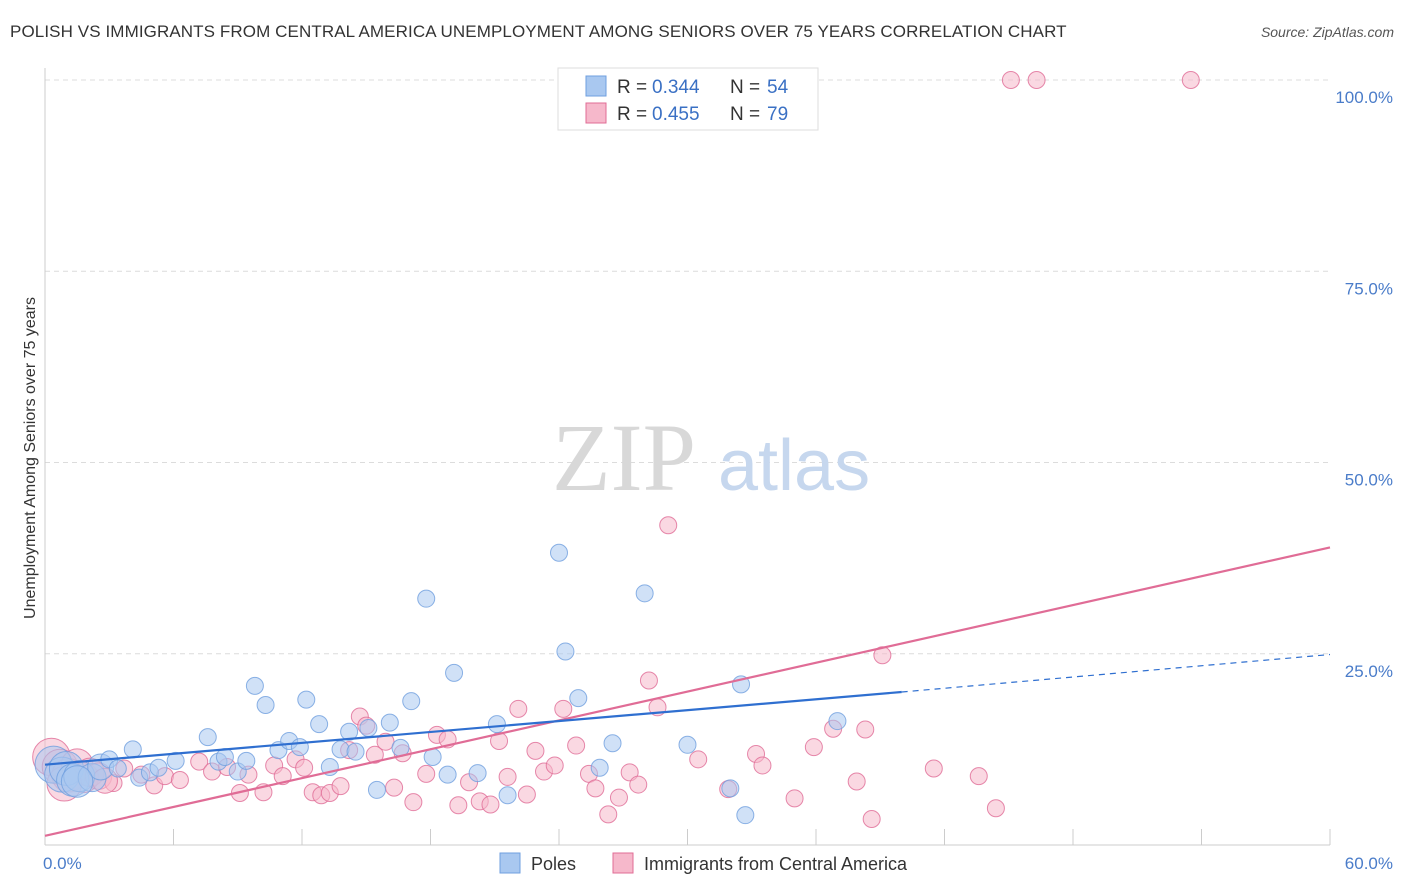 This screenshot has width=1406, height=892. I want to click on y-tick-label-2: 75.0%, so click(1369, 288).